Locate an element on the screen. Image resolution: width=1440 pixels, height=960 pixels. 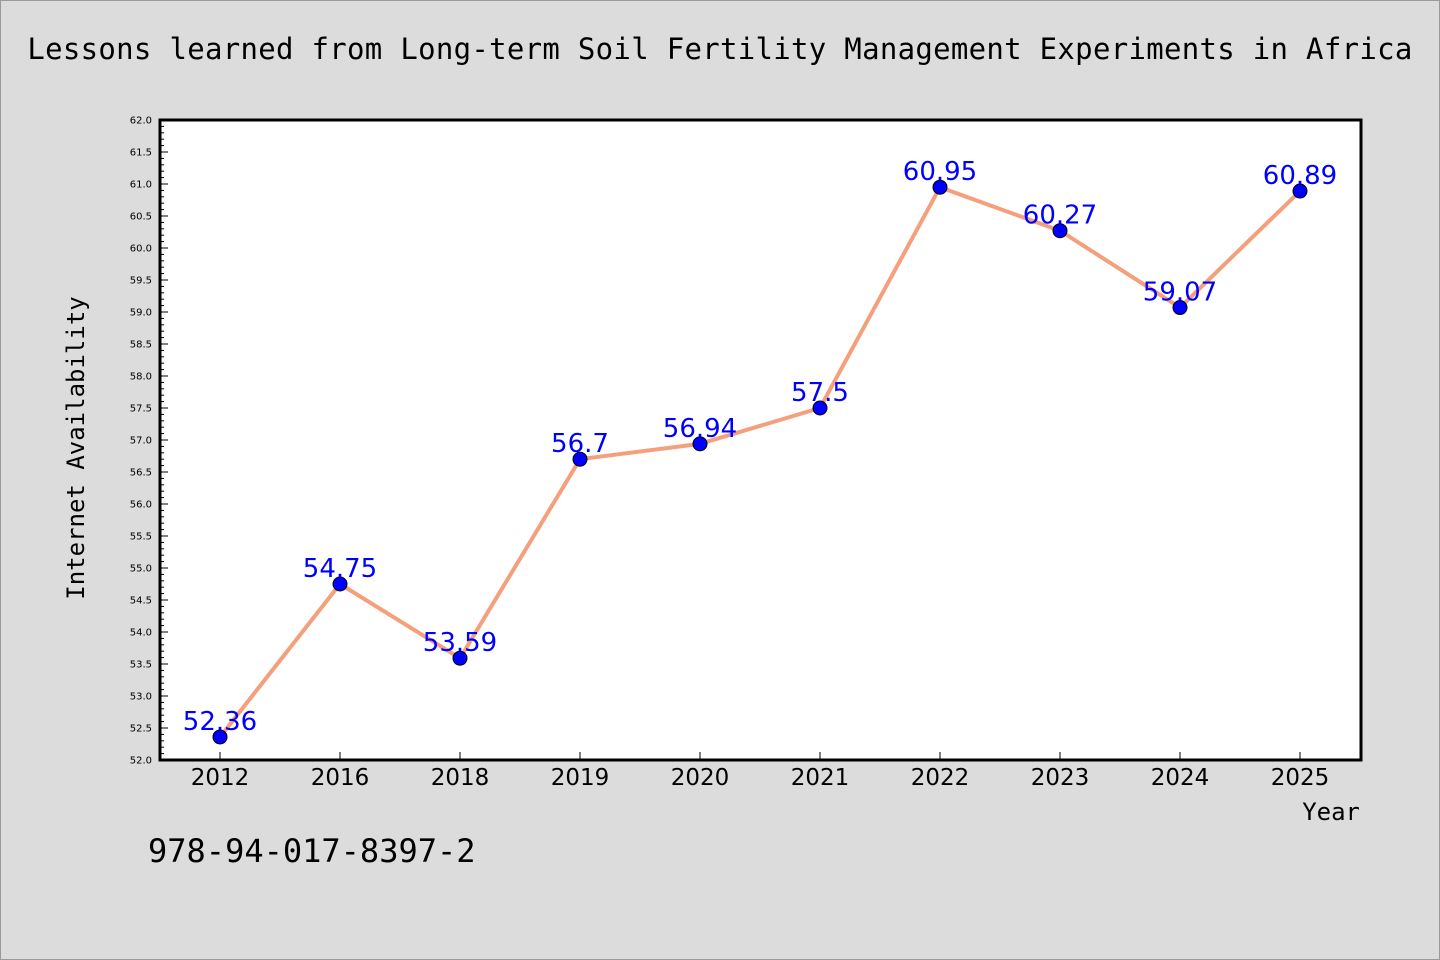
data-label: 60.27 is located at coordinates (1060, 216).